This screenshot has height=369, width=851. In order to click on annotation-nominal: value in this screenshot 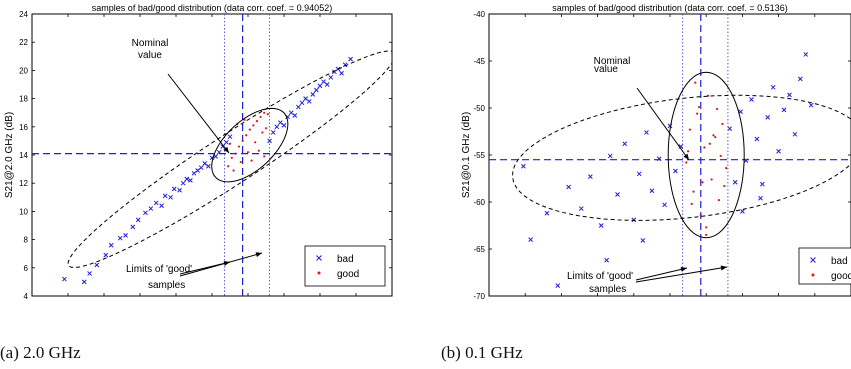, I will do `click(150, 55)`.